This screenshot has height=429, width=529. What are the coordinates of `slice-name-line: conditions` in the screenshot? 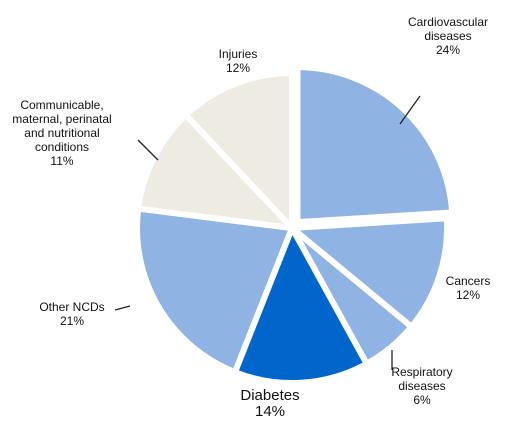 It's located at (62, 147).